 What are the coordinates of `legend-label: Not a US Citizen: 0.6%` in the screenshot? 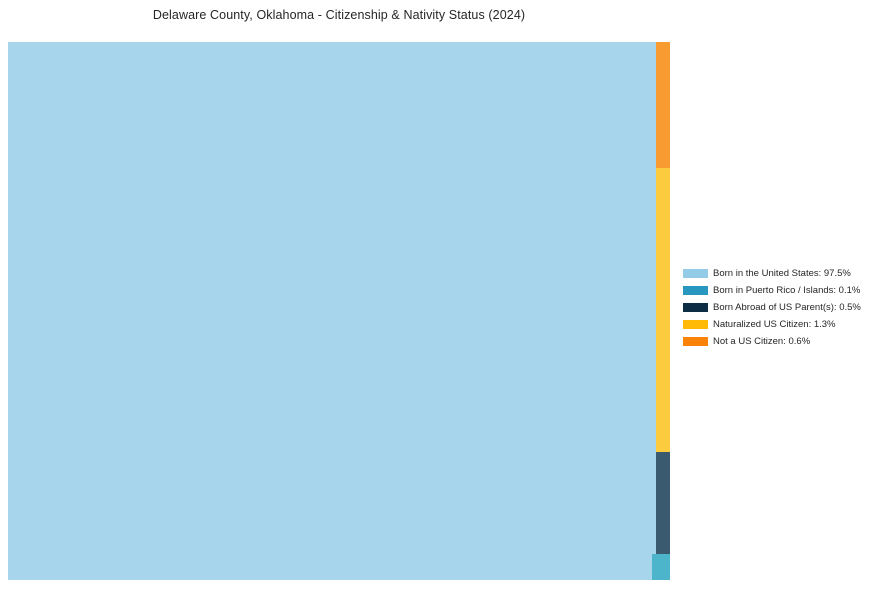 It's located at (762, 341).